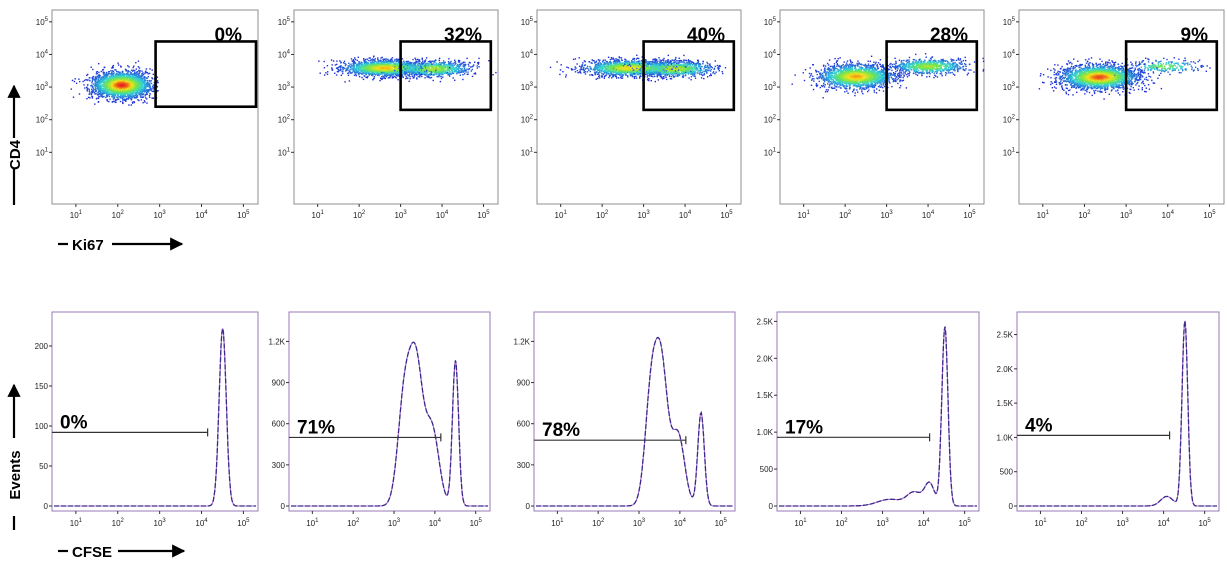 This screenshot has width=1227, height=567. I want to click on cd4-ki67-plot-2: 101 102 103 104 10510110210310410532%, so click(388, 115).